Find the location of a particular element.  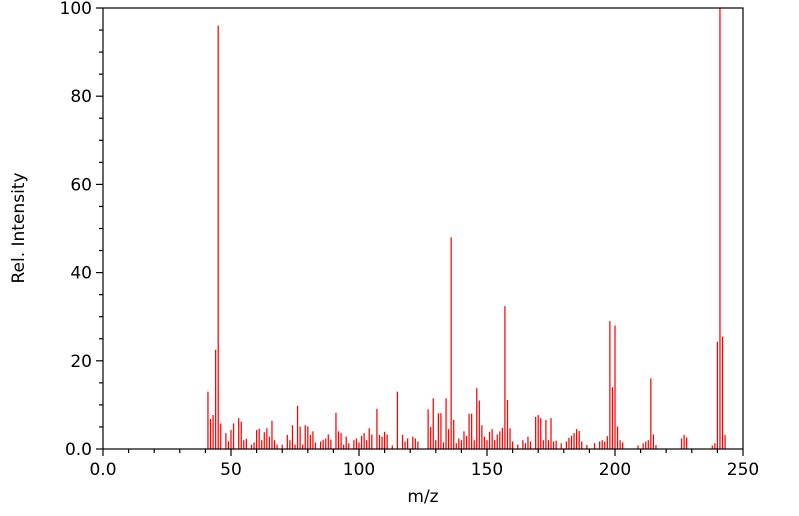

x-tick-label: 100 is located at coordinates (359, 470).